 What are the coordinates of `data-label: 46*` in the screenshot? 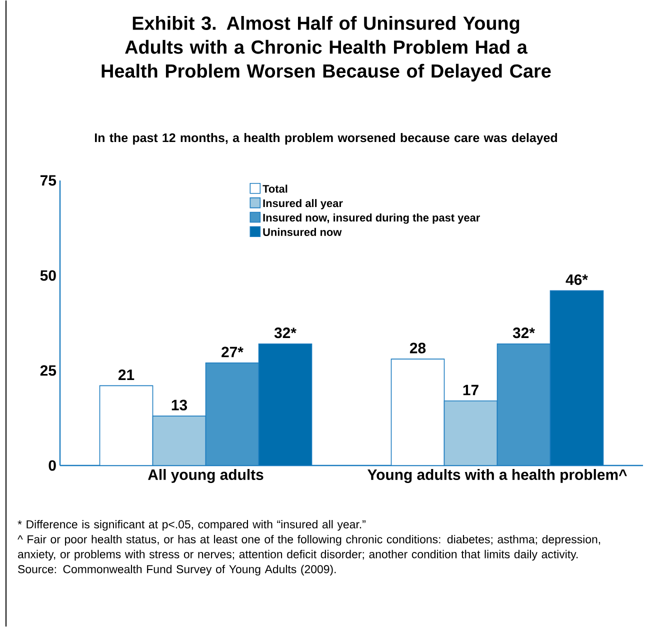 It's located at (577, 279).